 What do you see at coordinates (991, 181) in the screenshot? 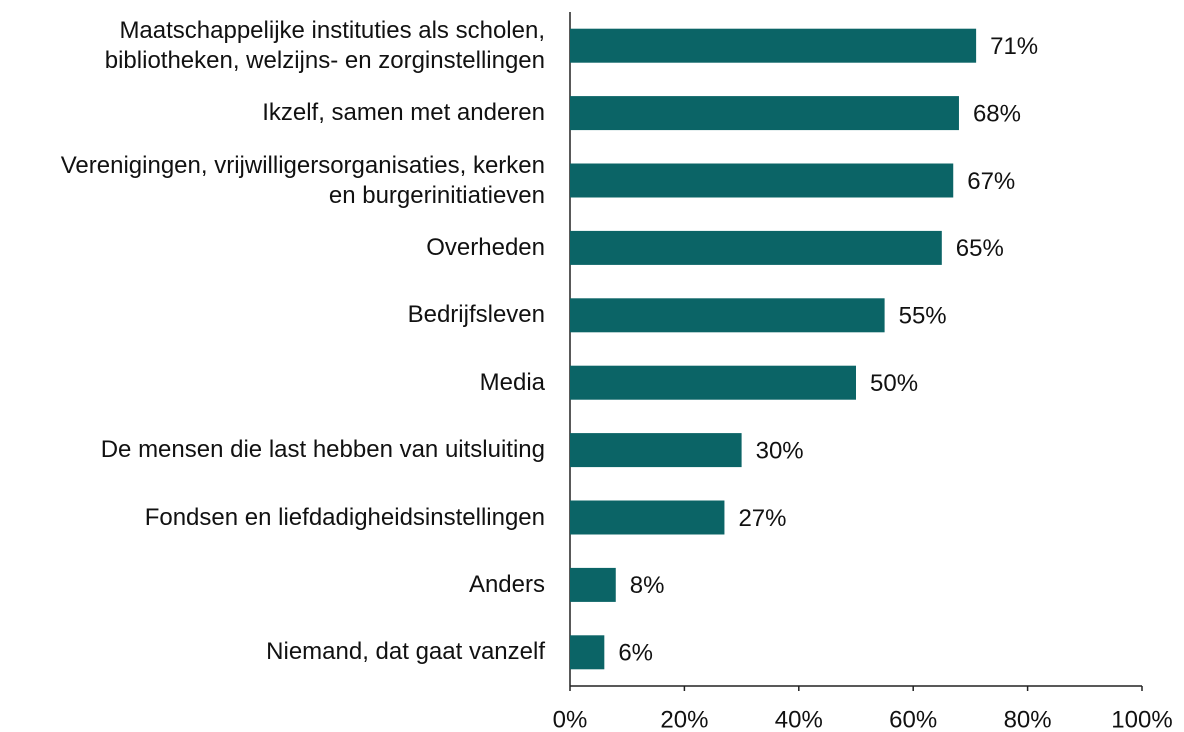
I see `value-label: 67%` at bounding box center [991, 181].